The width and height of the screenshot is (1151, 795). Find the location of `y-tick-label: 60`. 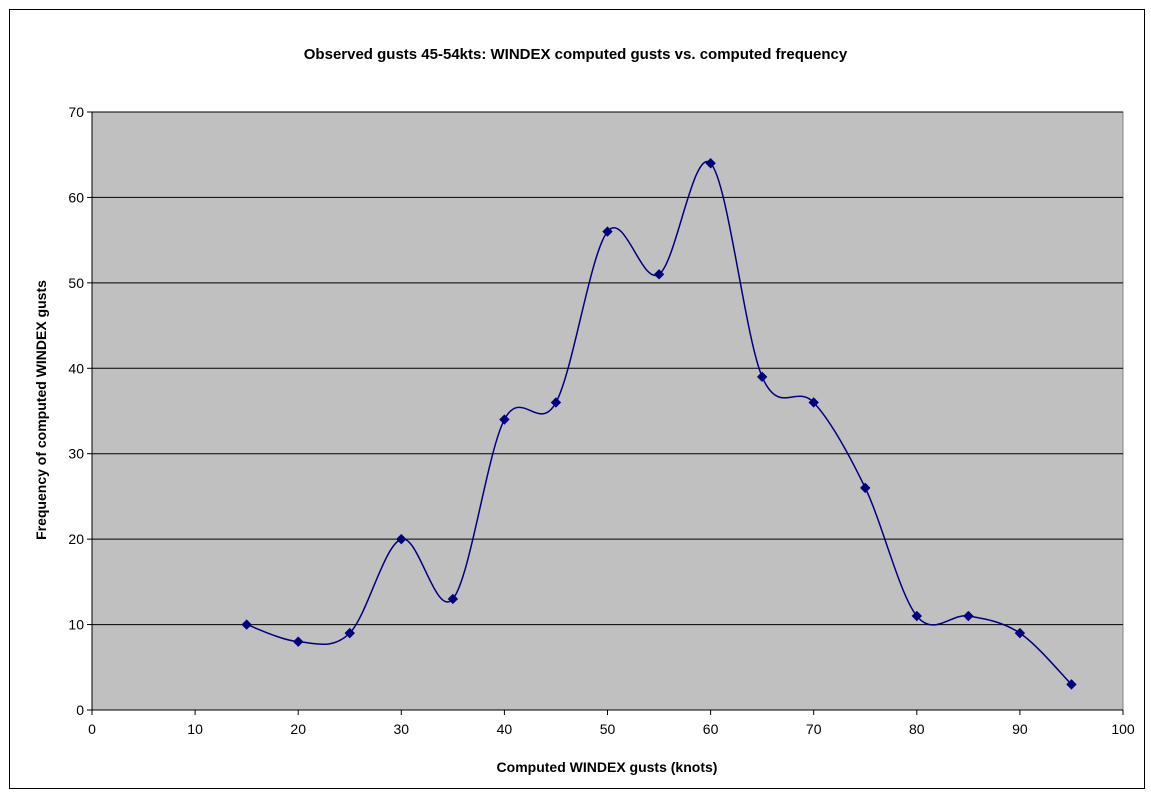

y-tick-label: 60 is located at coordinates (76, 197).